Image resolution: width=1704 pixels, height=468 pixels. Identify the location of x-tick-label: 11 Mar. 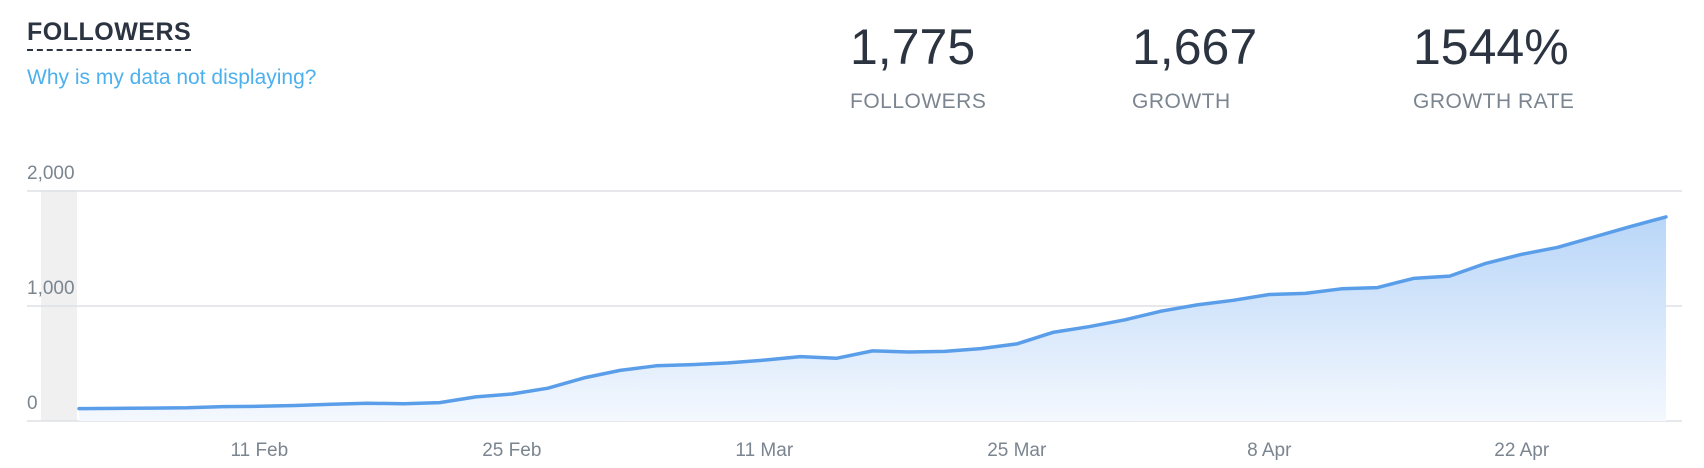
(764, 450).